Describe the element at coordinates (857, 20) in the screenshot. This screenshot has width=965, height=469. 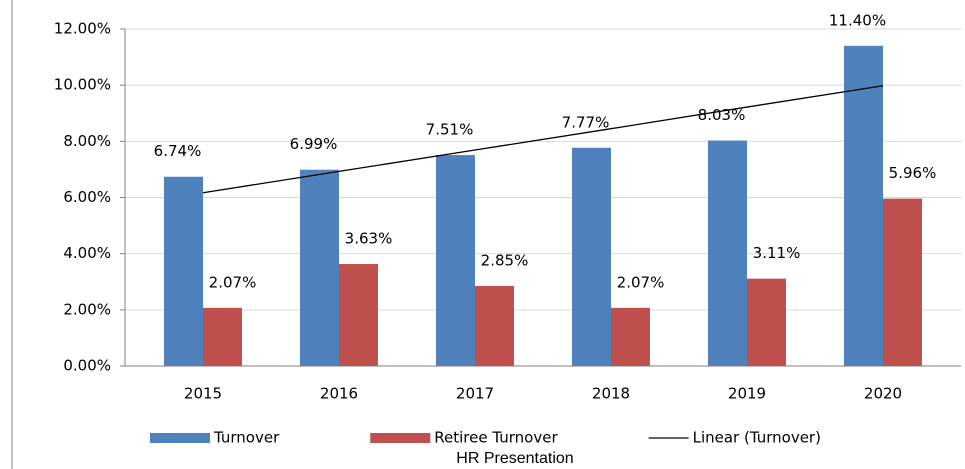
I see `data-label: 11.40%` at that location.